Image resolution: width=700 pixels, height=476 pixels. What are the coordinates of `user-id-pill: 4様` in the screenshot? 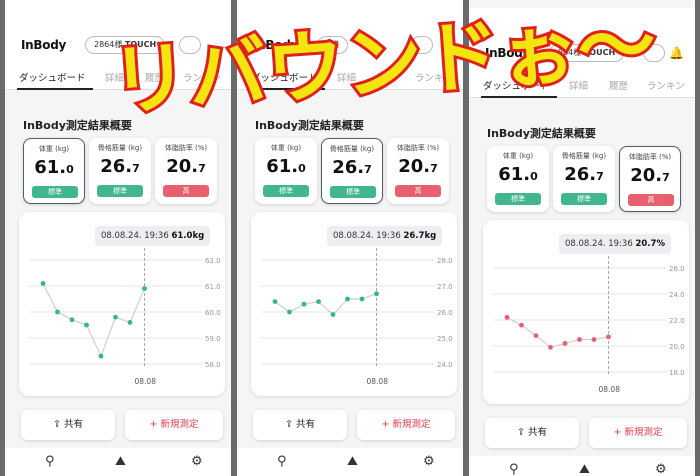 It's located at (333, 45).